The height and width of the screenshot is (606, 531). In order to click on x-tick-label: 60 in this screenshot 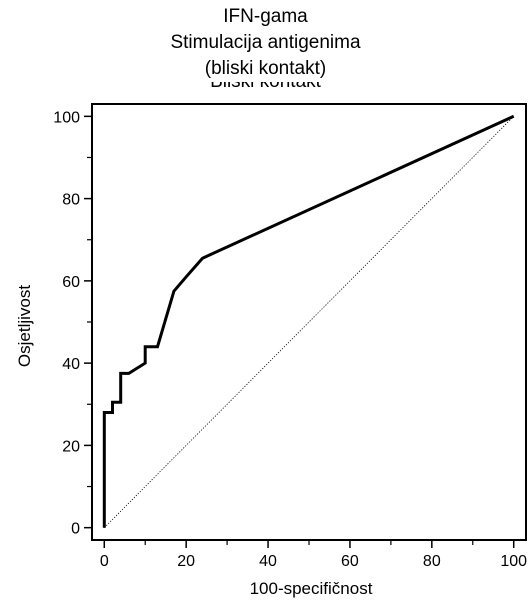, I will do `click(350, 561)`.